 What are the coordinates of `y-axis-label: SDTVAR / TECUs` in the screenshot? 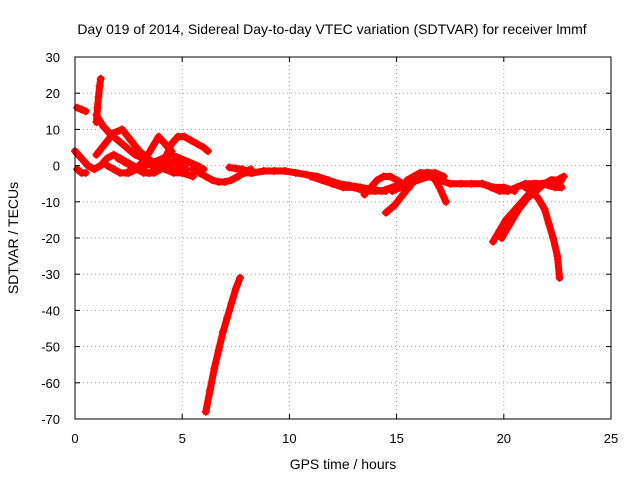 It's located at (13, 238).